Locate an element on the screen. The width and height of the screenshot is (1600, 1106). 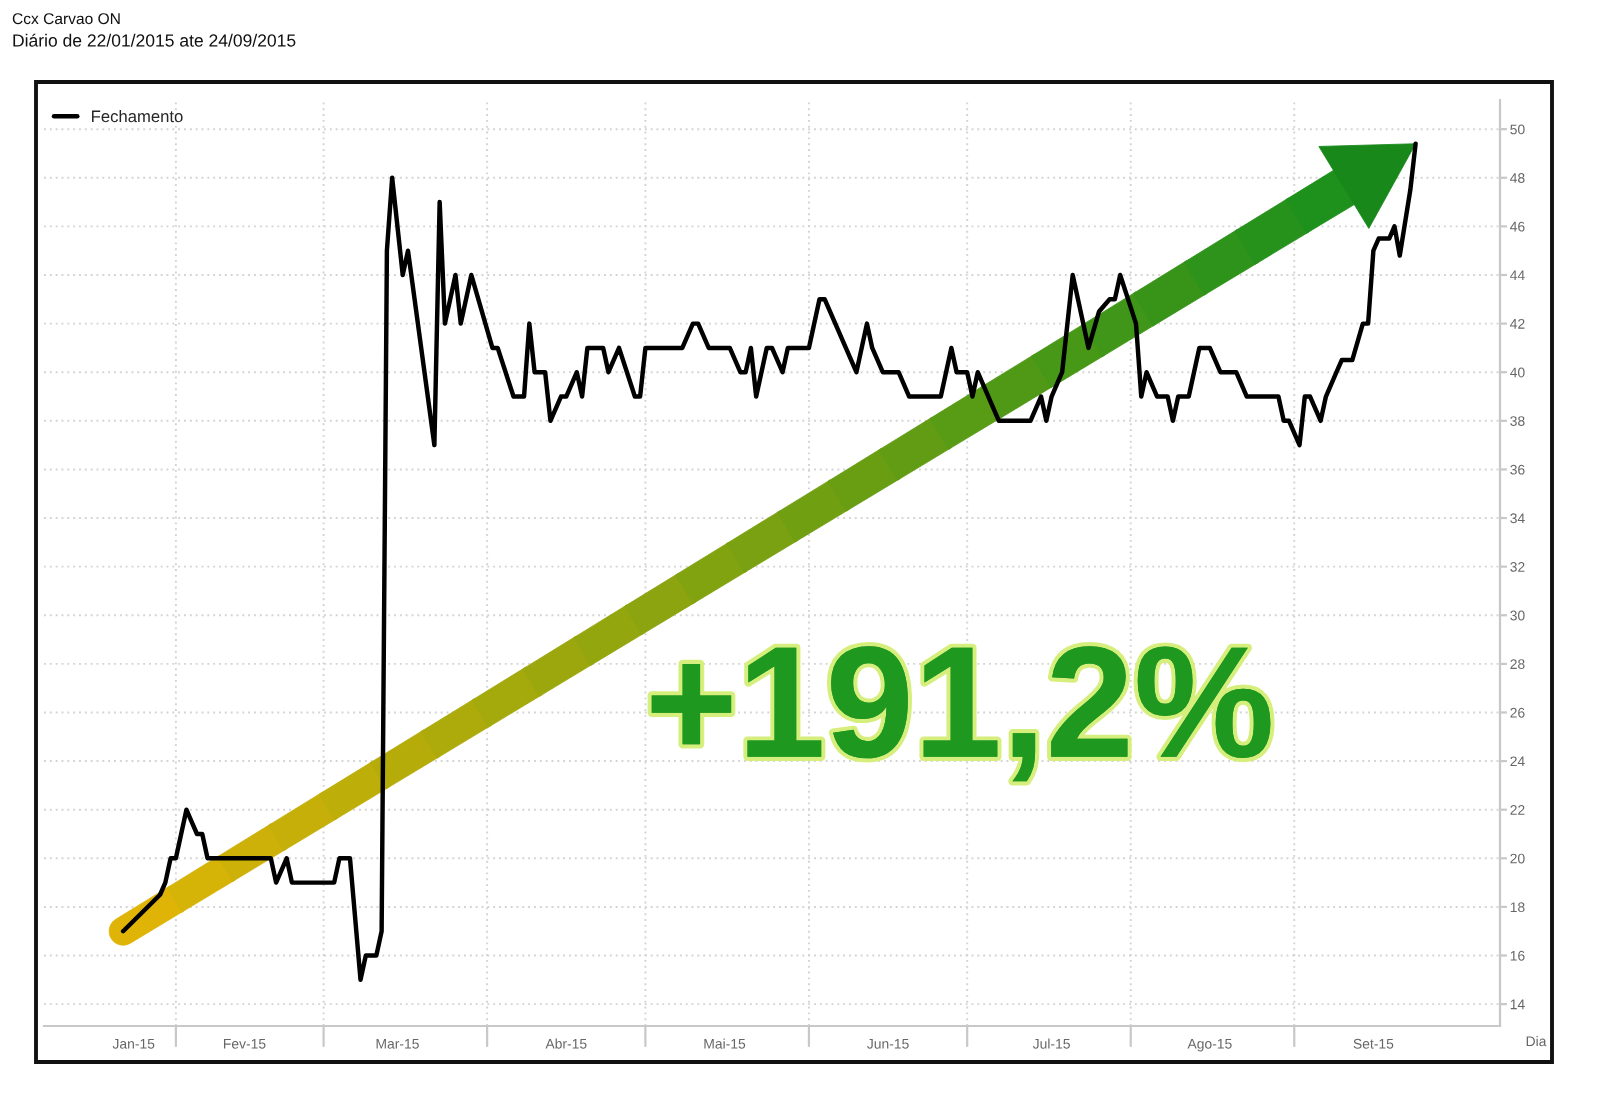
legend-label: Fechamento is located at coordinates (137, 116).